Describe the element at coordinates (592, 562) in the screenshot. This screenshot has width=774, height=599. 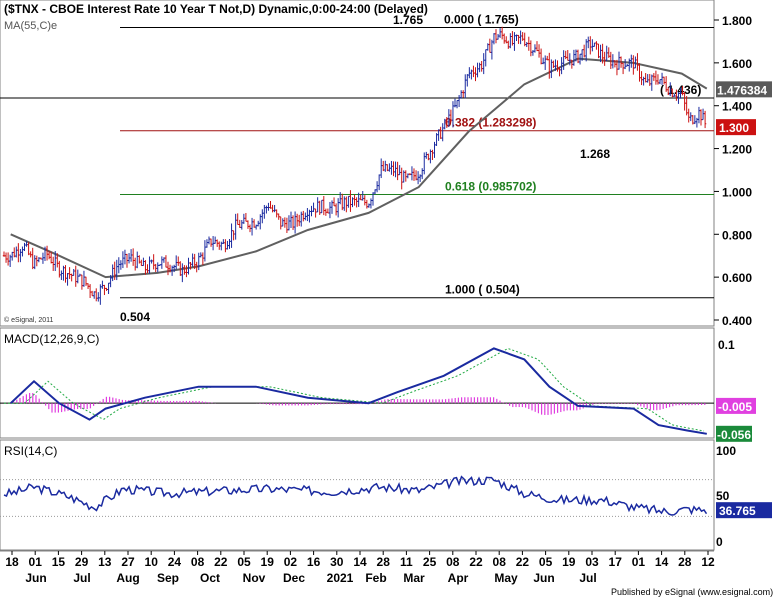
I see `time-tick-label: 03` at that location.